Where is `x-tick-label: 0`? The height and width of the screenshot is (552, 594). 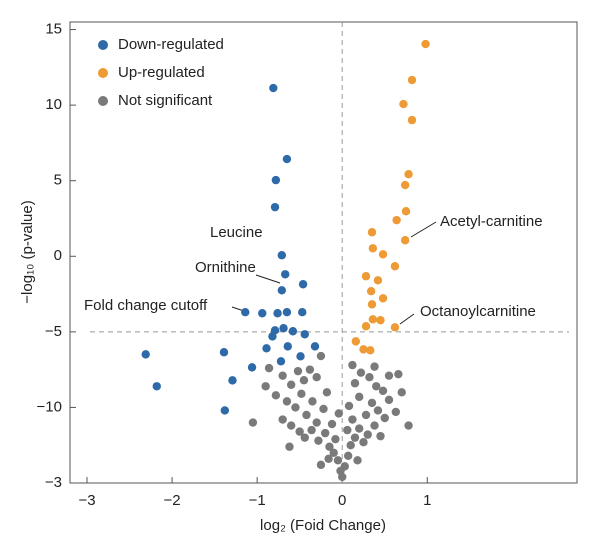 x-tick-label: 0 is located at coordinates (342, 500).